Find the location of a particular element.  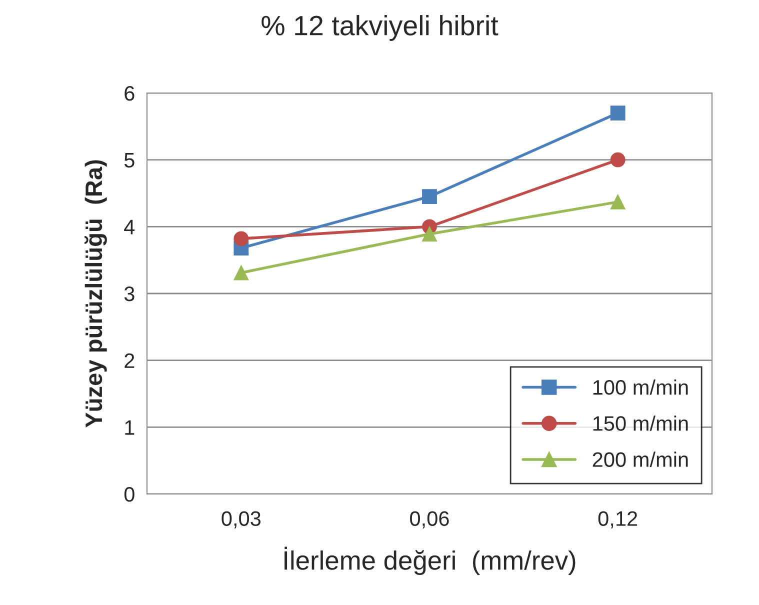

legend-label: 100 m/min is located at coordinates (640, 387).